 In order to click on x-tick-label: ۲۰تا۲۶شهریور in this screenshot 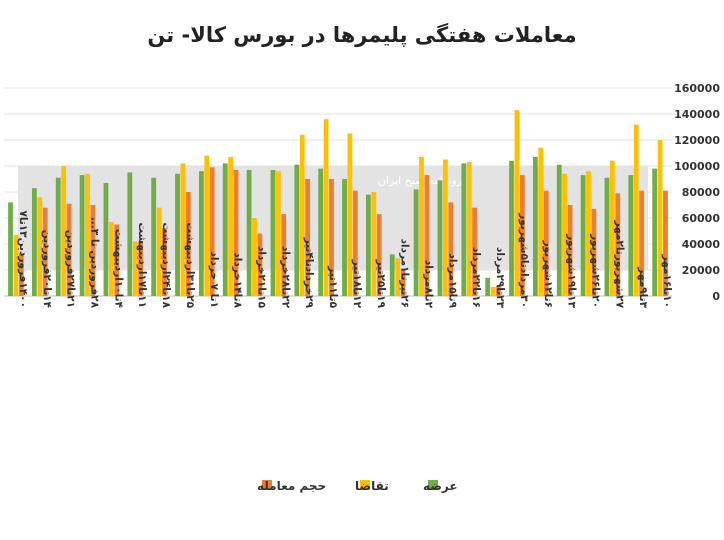, I will do `click(596, 270)`.